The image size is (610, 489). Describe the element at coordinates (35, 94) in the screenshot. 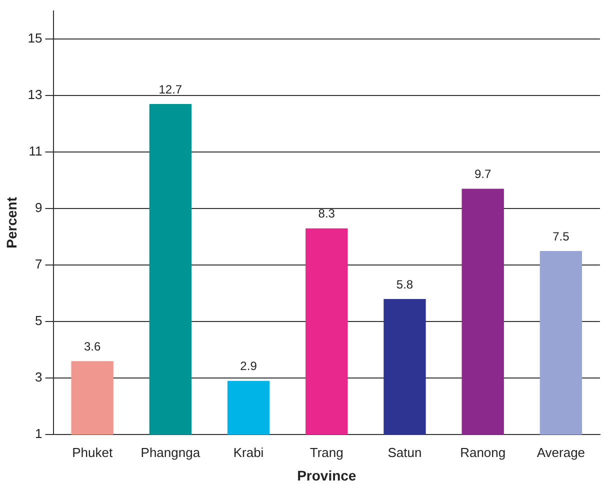

I see `y-tick-label: 13` at that location.